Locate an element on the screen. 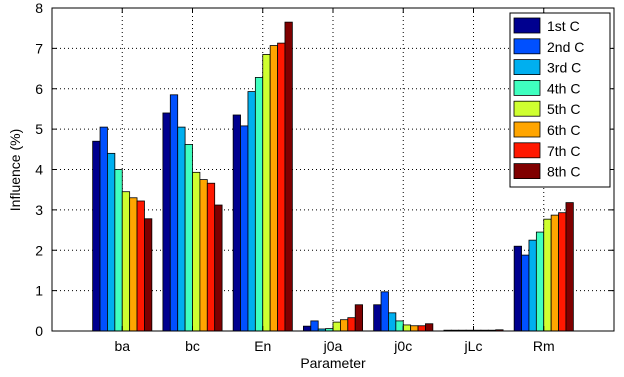  legend: 1st C 2nd C 3rd C 4th C 5th C 6th C 7th C 8th C is located at coordinates (560, 100).